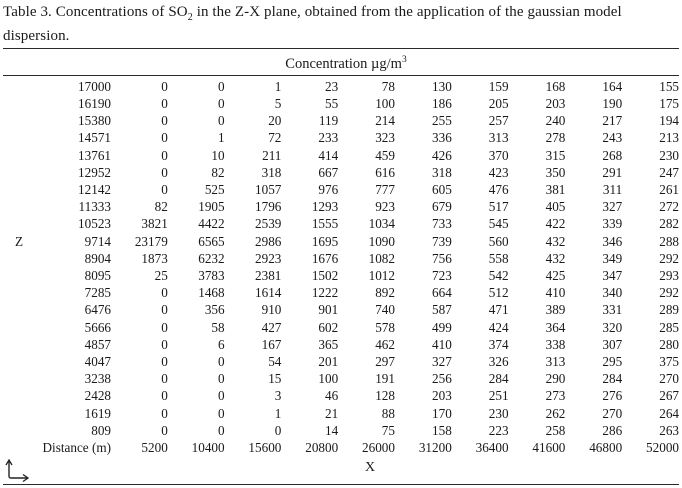 The image size is (682, 488). I want to click on concentration-cell: 739, so click(442, 241).